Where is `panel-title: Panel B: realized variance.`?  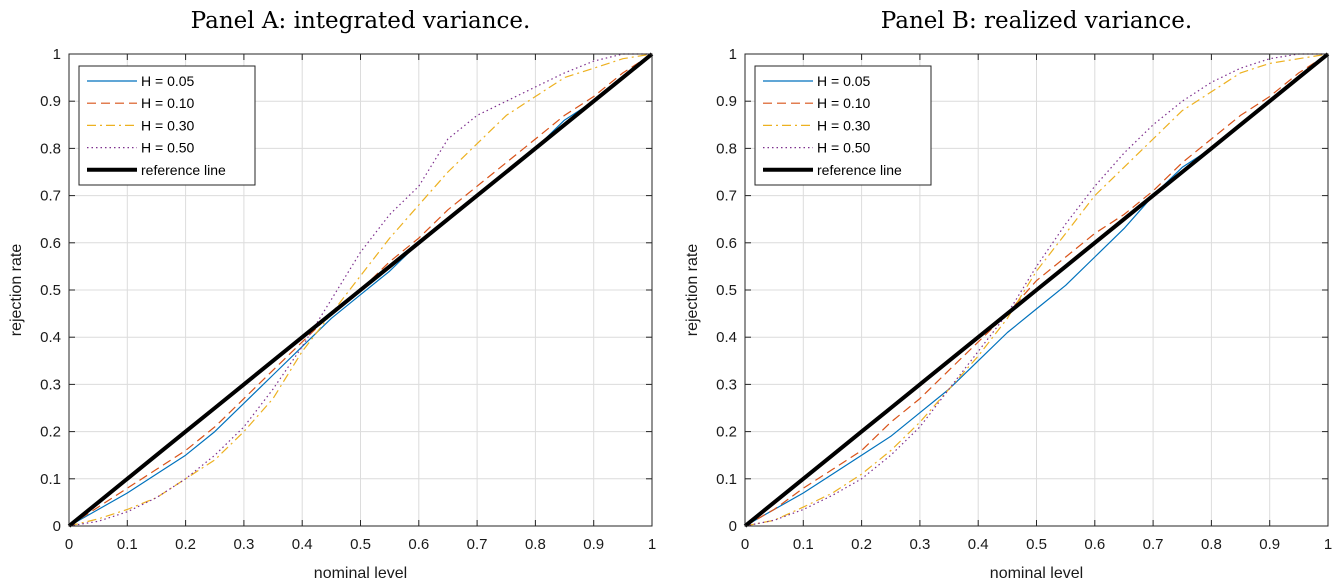 panel-title: Panel B: realized variance. is located at coordinates (1036, 21).